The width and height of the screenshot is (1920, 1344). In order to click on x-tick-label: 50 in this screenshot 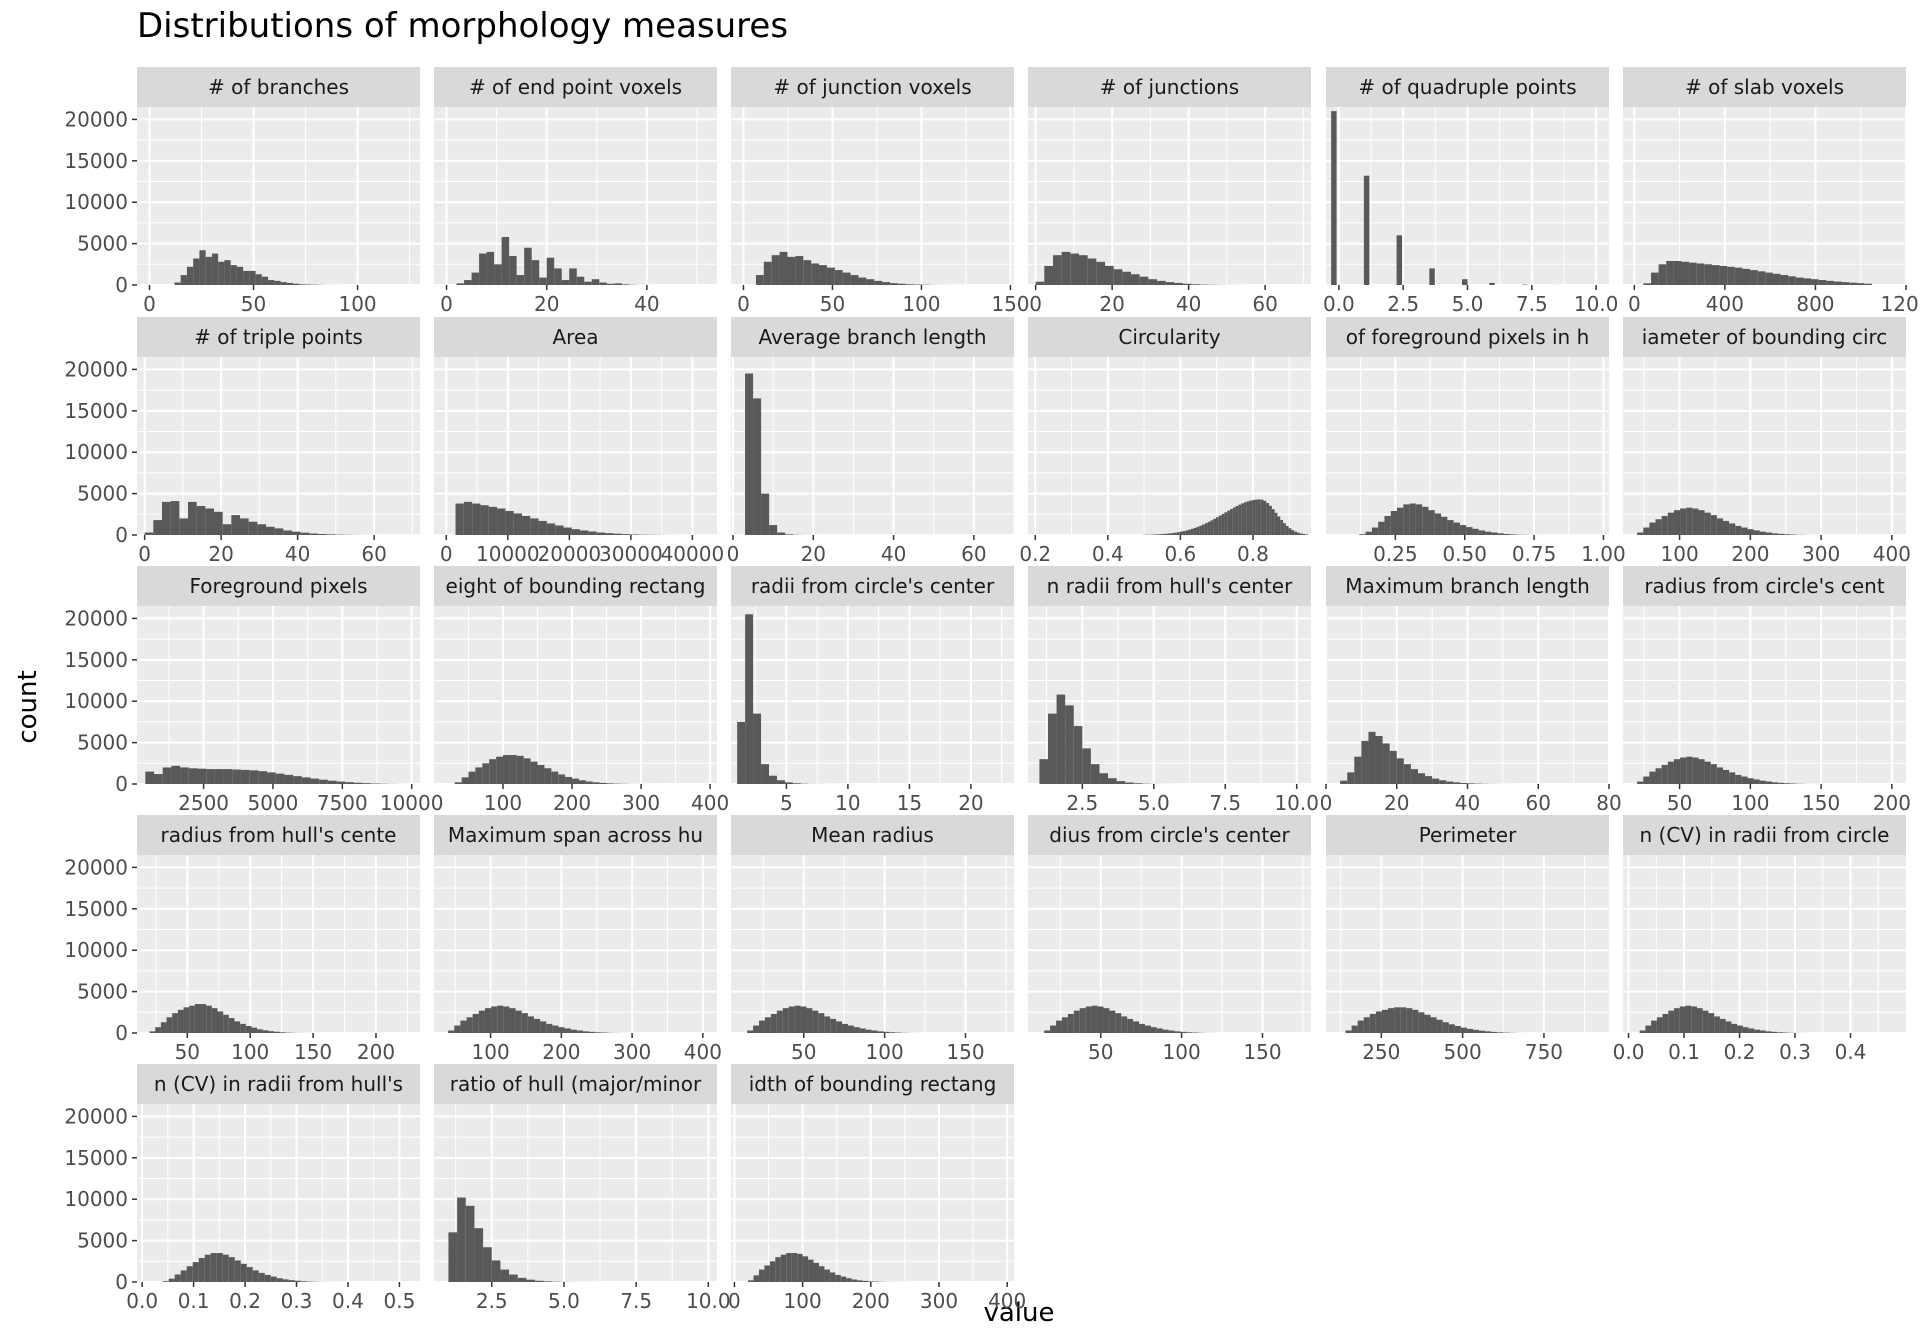, I will do `click(803, 1052)`.